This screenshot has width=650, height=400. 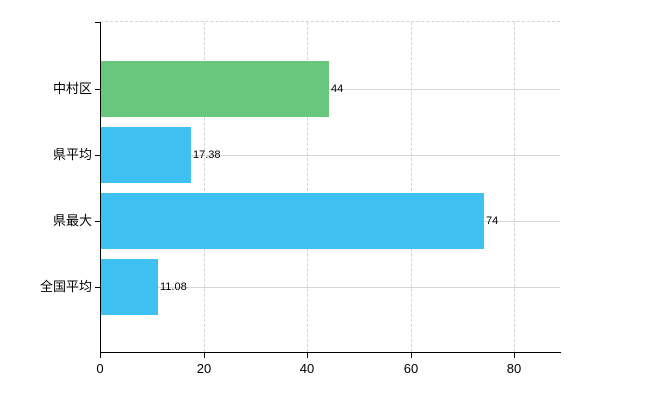 I want to click on x-tick-label: 40, so click(x=307, y=368).